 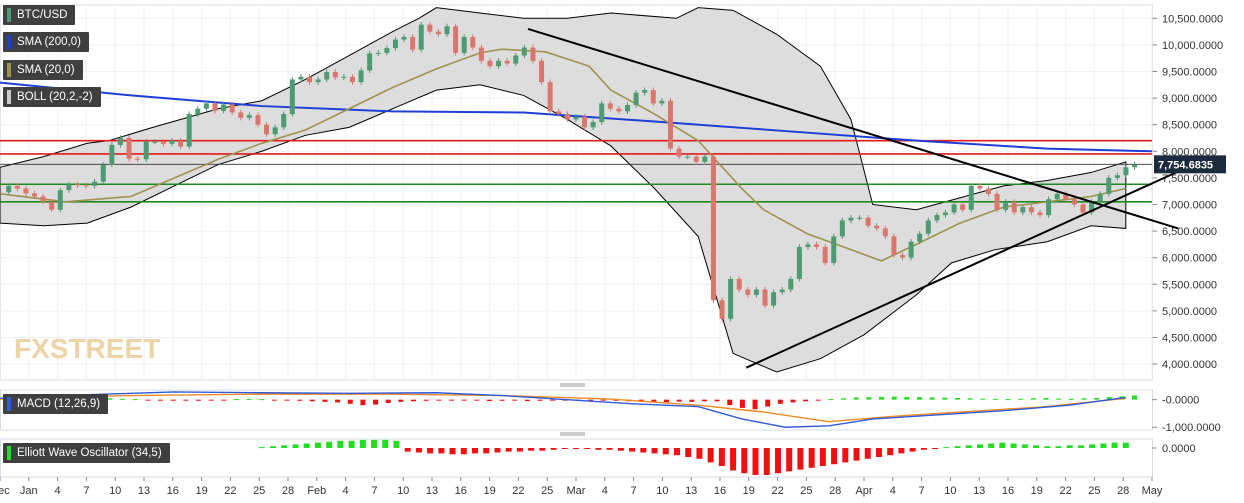 What do you see at coordinates (835, 491) in the screenshot?
I see `x-tick-label: 28` at bounding box center [835, 491].